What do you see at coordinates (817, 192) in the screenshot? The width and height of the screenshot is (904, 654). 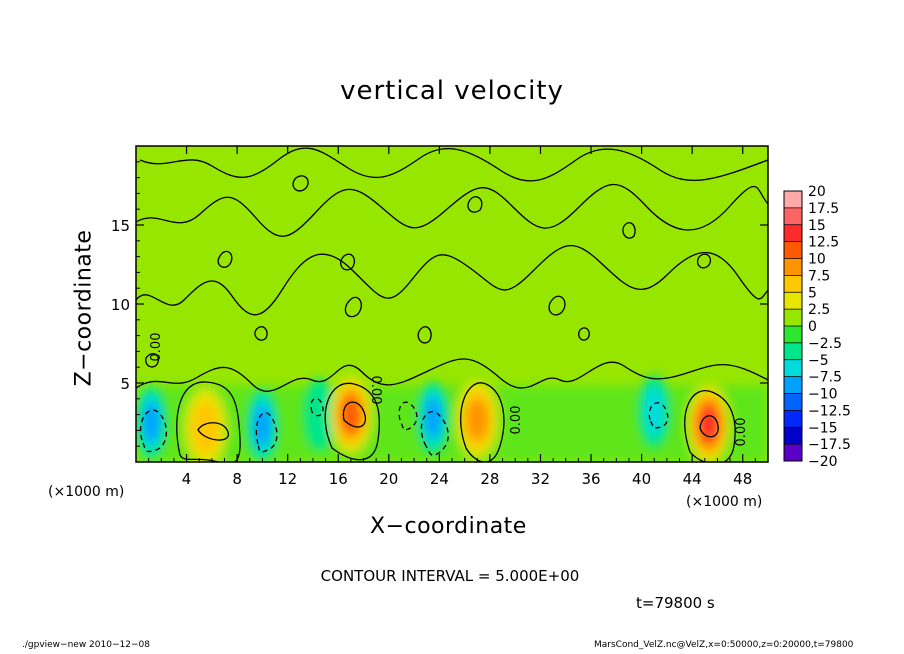 I see `colorbar-tick-label: 20` at bounding box center [817, 192].